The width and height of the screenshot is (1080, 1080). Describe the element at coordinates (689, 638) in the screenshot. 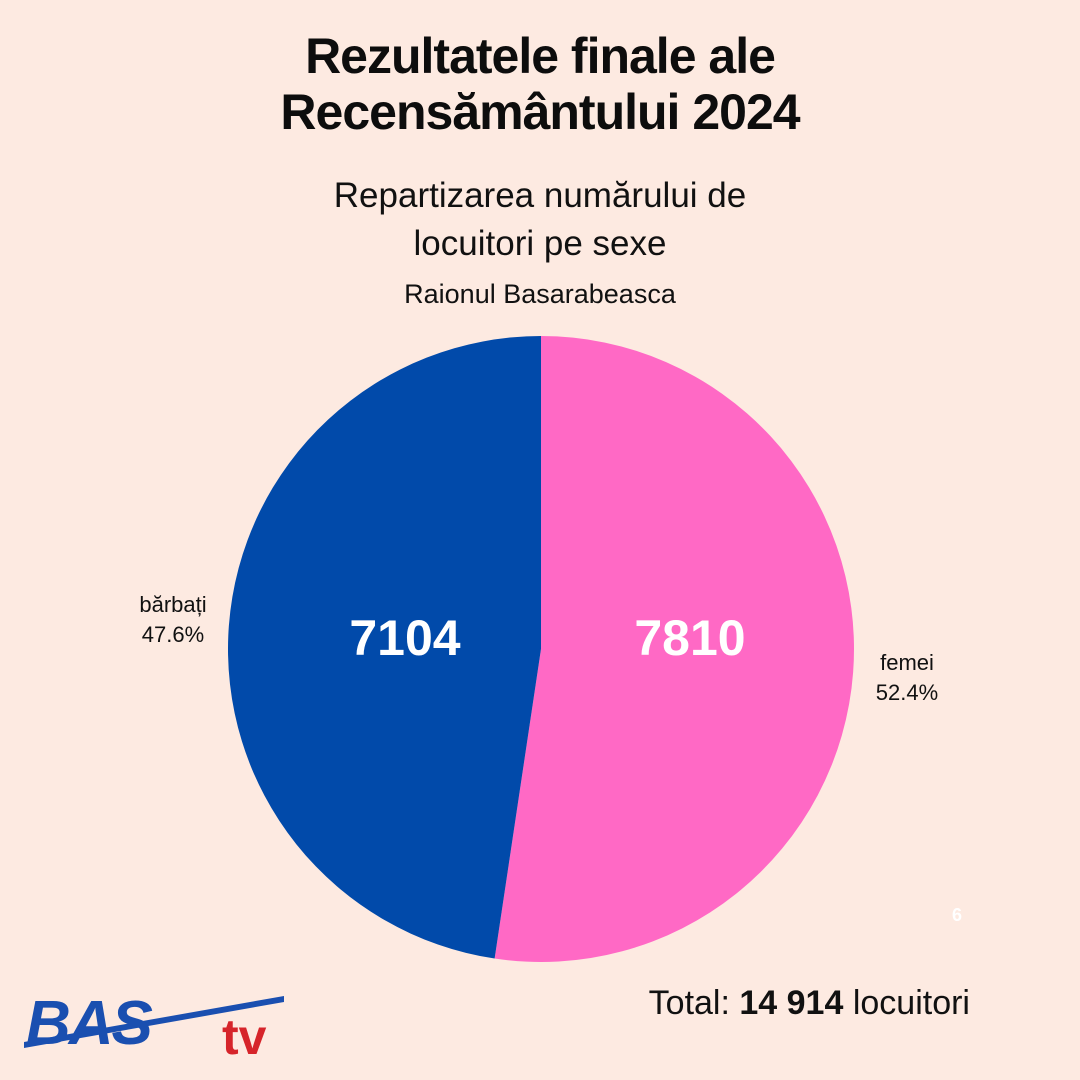

I see `slice-value-femei: 7810` at that location.